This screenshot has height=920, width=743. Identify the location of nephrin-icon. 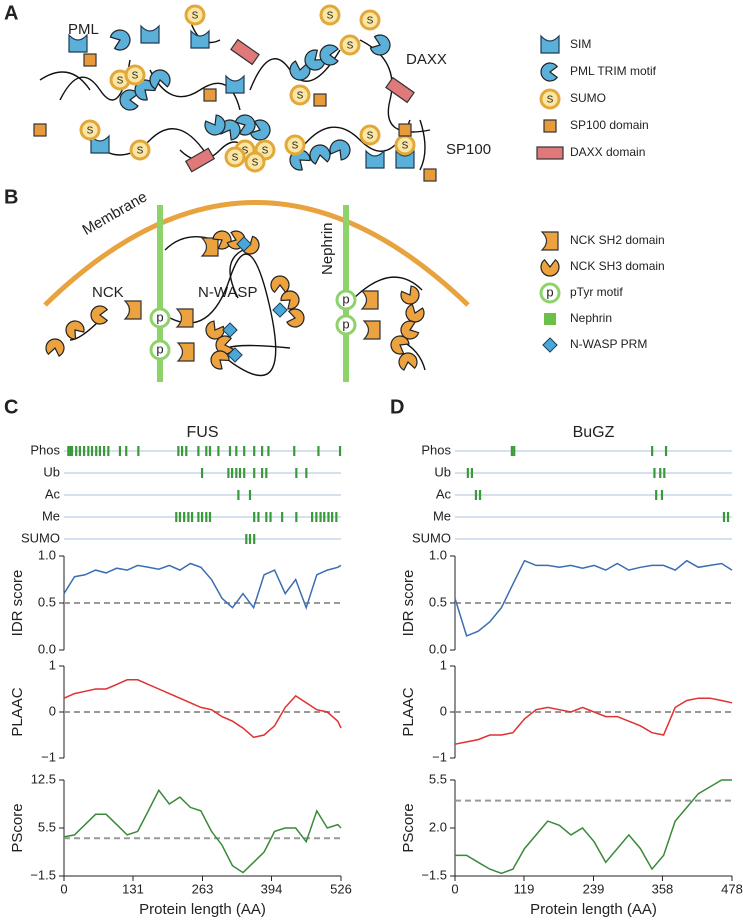
(550, 319).